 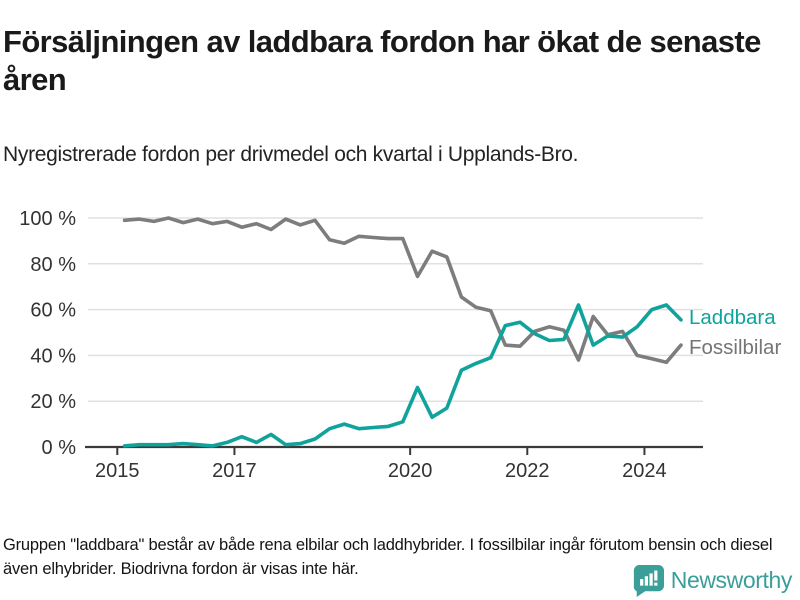 What do you see at coordinates (735, 347) in the screenshot?
I see `series-label-fossilbilar: Fossilbilar` at bounding box center [735, 347].